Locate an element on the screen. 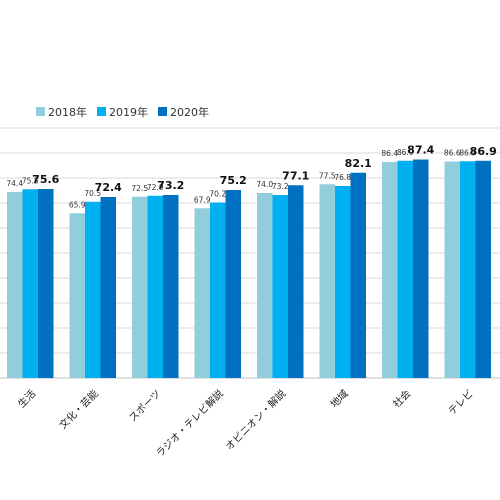 Image resolution: width=500 pixels, height=500 pixels. value-label-スポーツ-2019年: 72.9 is located at coordinates (155, 187).